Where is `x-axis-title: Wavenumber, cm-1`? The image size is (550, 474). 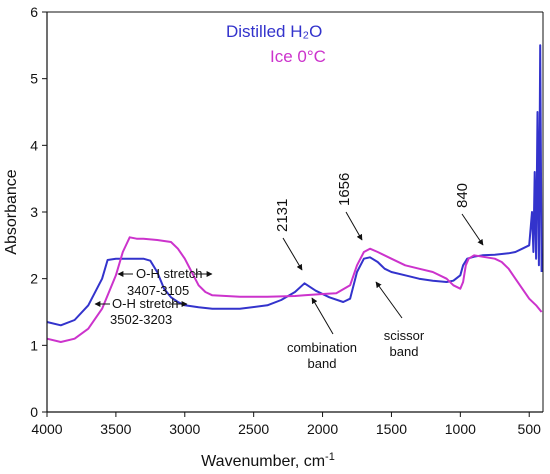 x-axis-title: Wavenumber, cm-1 is located at coordinates (268, 460).